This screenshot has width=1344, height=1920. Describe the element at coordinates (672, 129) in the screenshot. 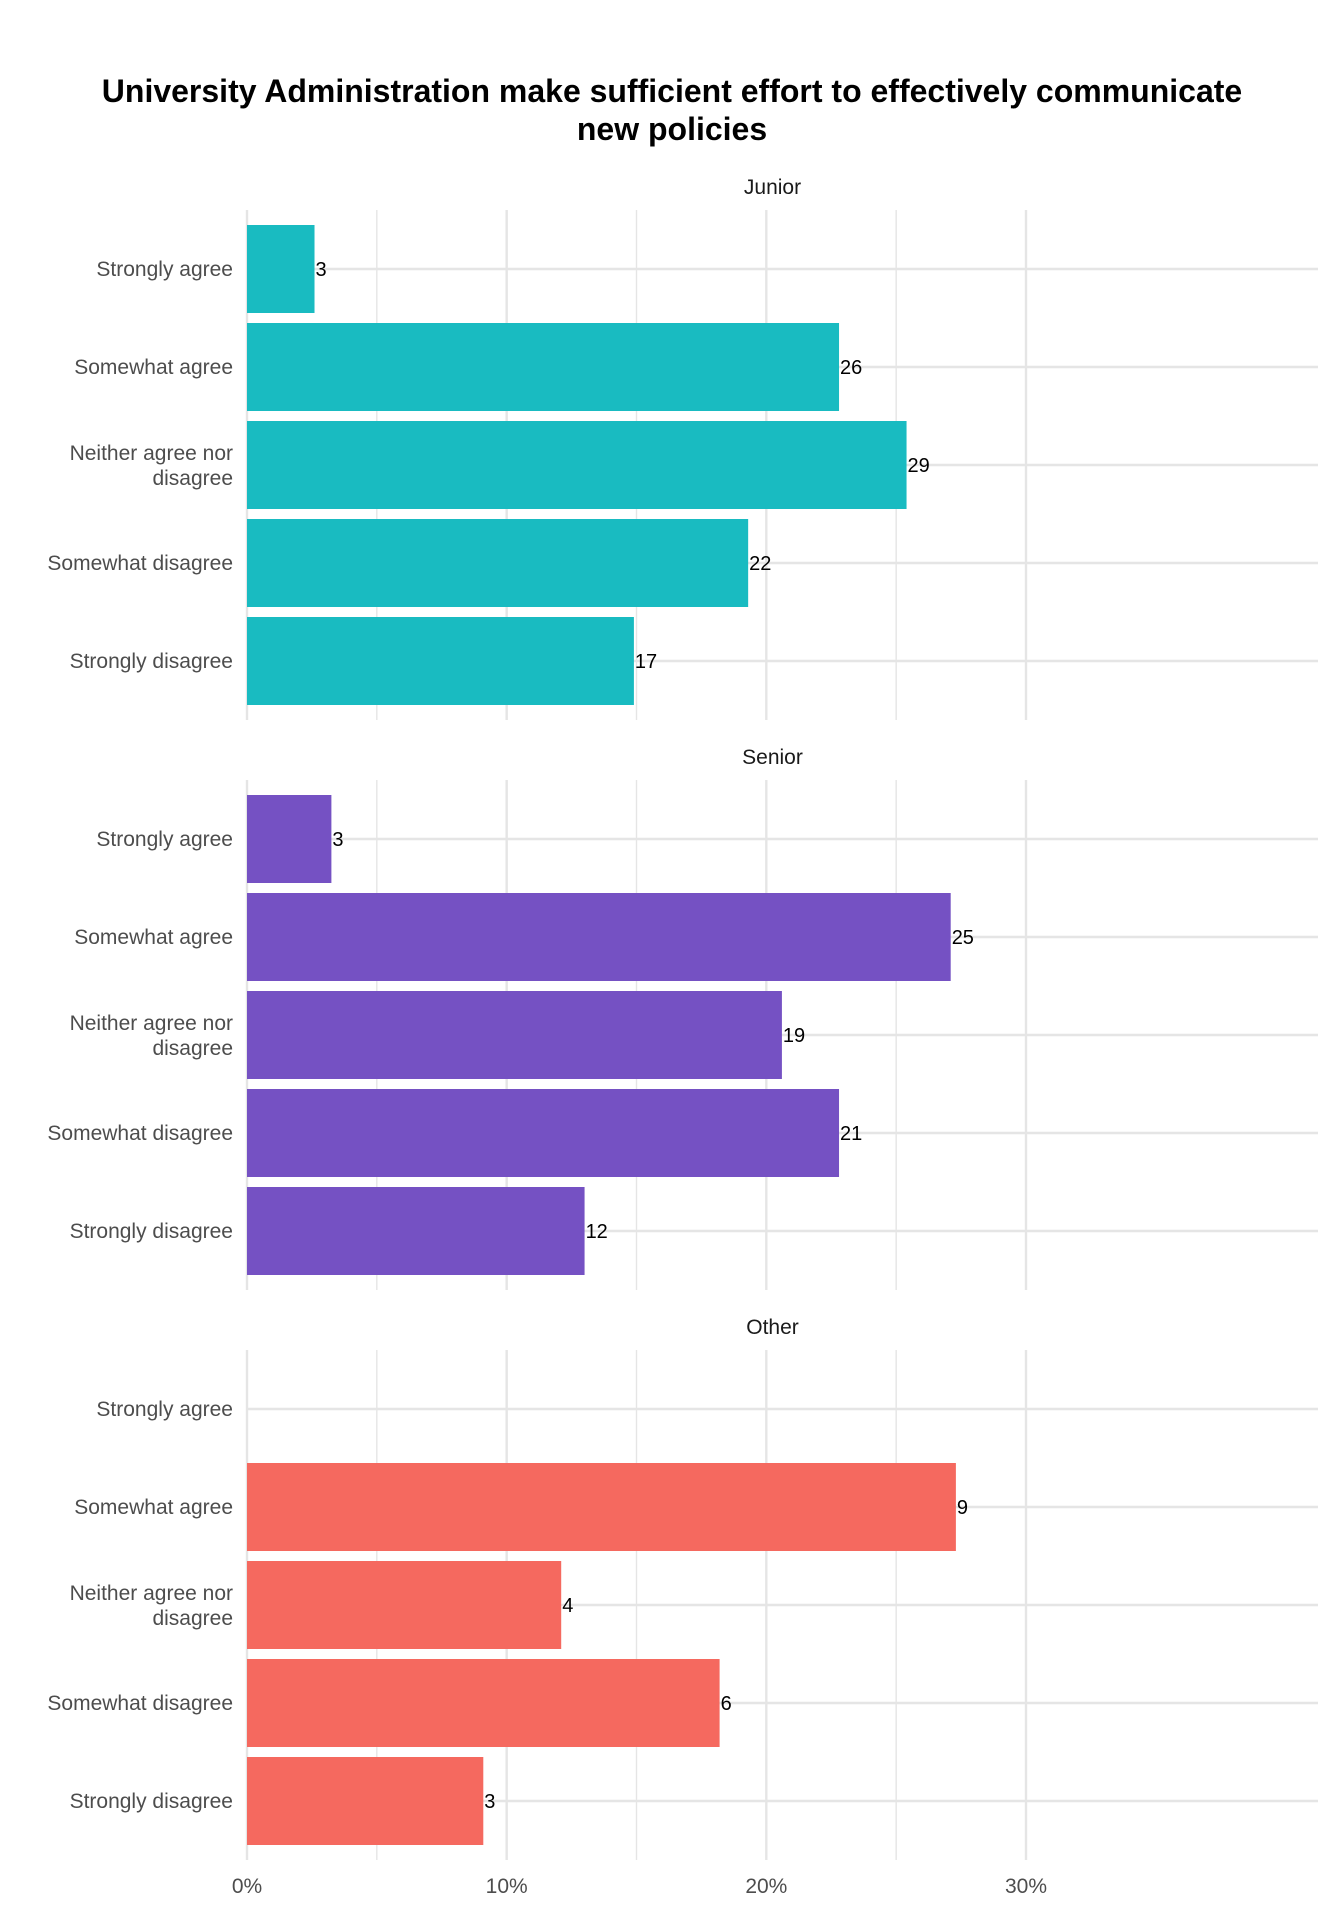

I see `chart-title-line-2: new policies` at that location.